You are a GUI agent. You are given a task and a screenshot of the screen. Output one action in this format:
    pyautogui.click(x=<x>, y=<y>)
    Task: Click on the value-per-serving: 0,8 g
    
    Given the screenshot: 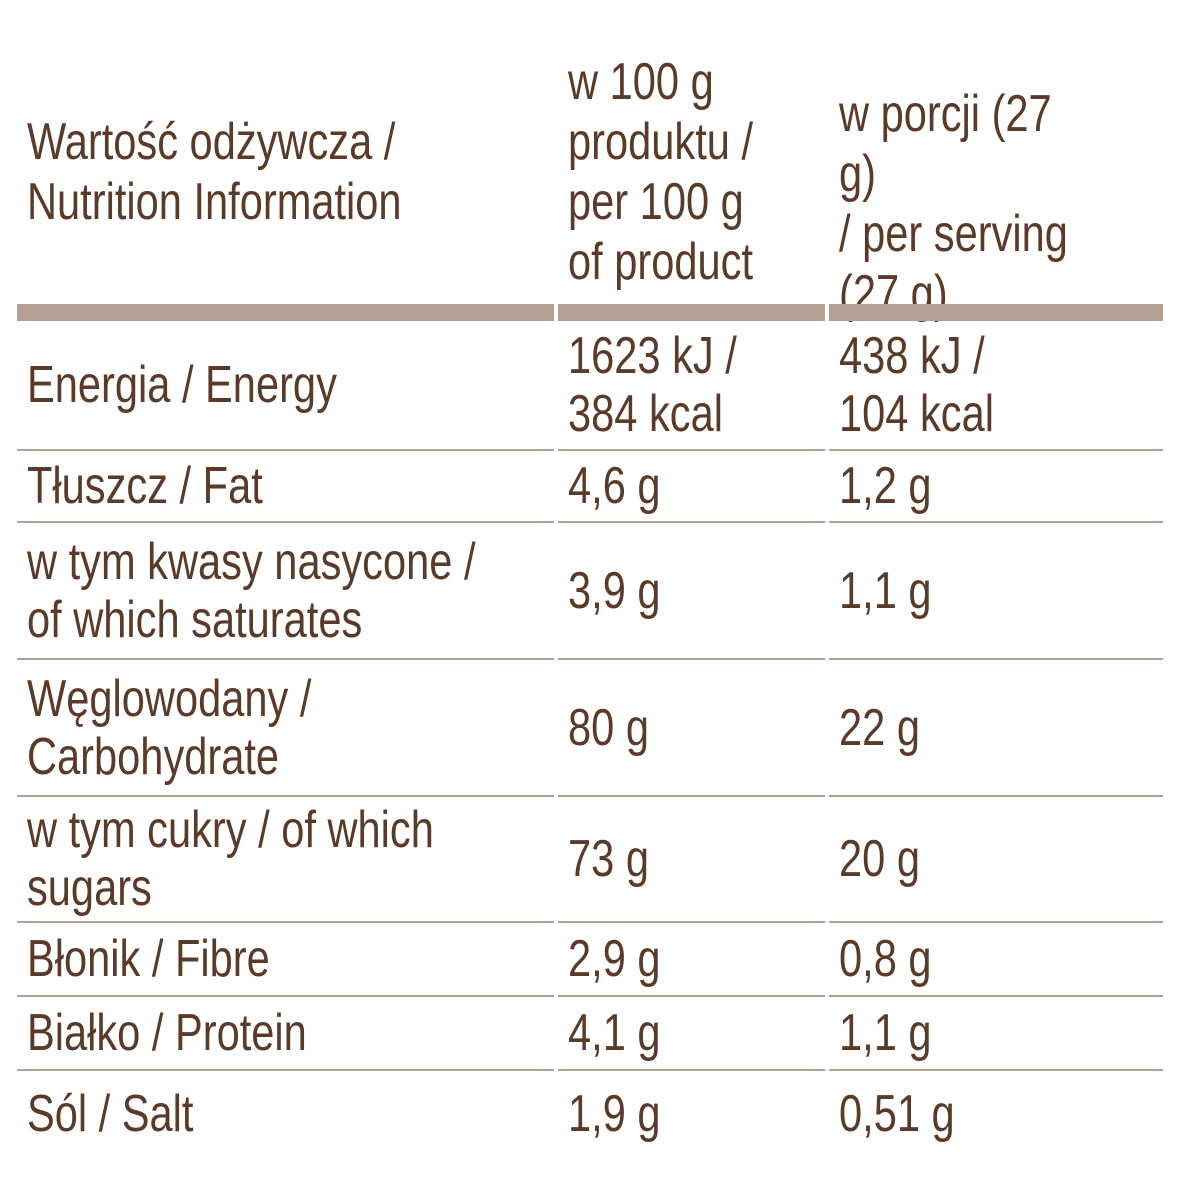 What is the action you would take?
    pyautogui.click(x=885, y=959)
    